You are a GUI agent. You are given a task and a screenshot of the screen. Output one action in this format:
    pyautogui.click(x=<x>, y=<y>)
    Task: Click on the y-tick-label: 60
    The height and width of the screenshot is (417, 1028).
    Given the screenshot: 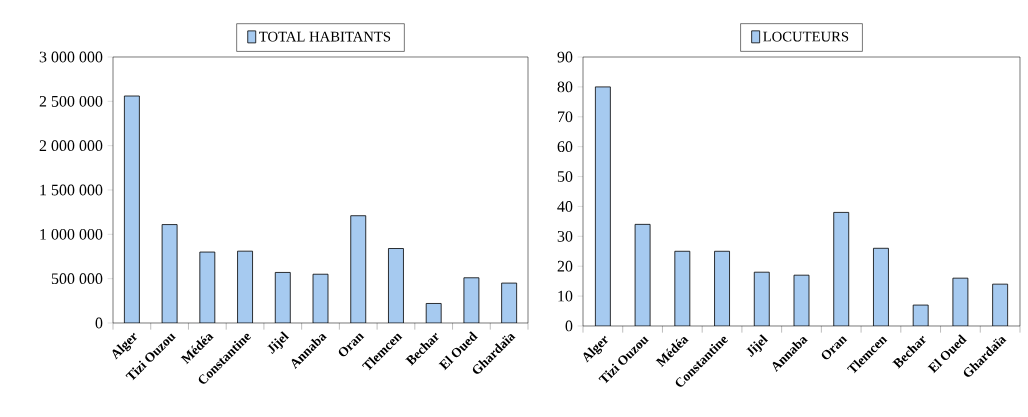 What is the action you would take?
    pyautogui.click(x=565, y=147)
    